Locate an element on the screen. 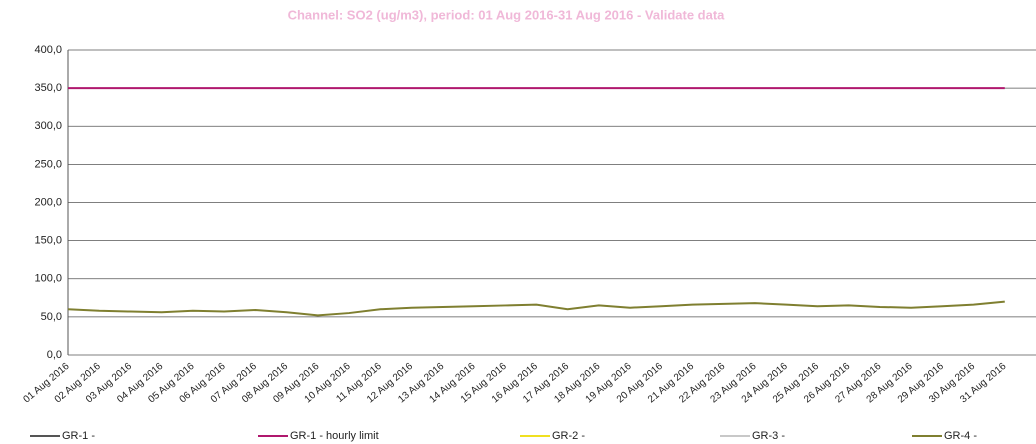  legend-label: GR-2 - is located at coordinates (568, 436).